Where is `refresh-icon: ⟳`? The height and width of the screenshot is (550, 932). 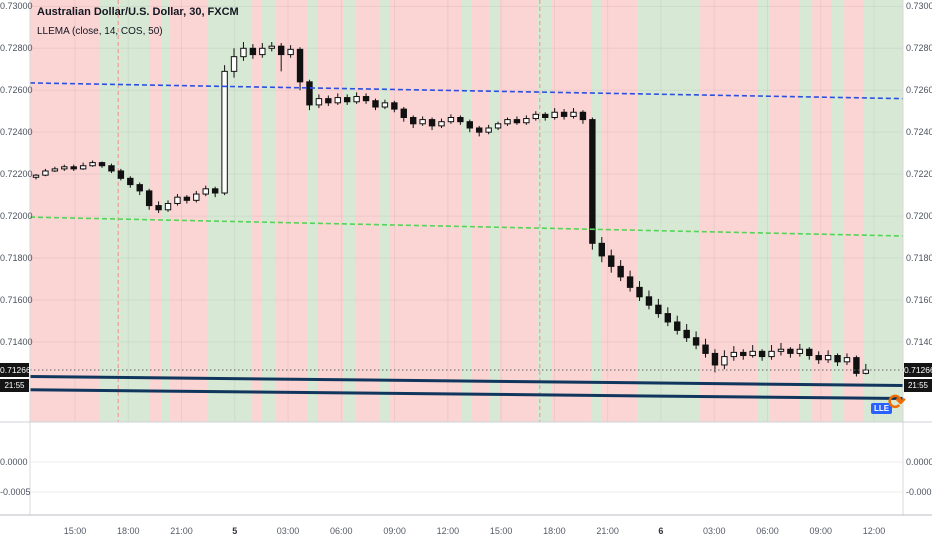 refresh-icon: ⟳ is located at coordinates (897, 402).